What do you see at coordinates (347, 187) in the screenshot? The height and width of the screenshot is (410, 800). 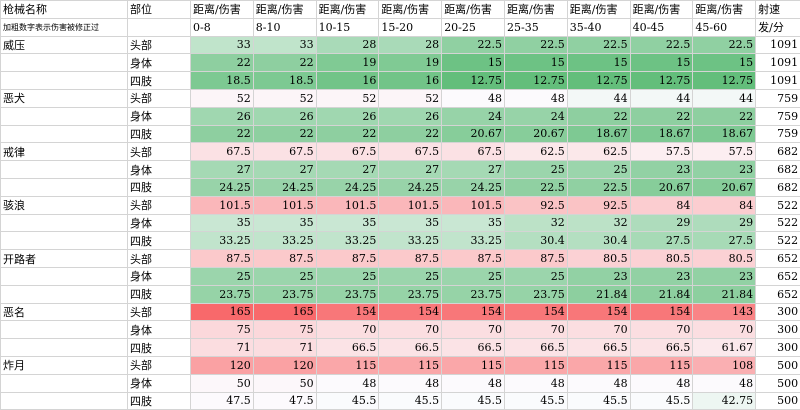 I see `damage-cell: 24.25` at bounding box center [347, 187].